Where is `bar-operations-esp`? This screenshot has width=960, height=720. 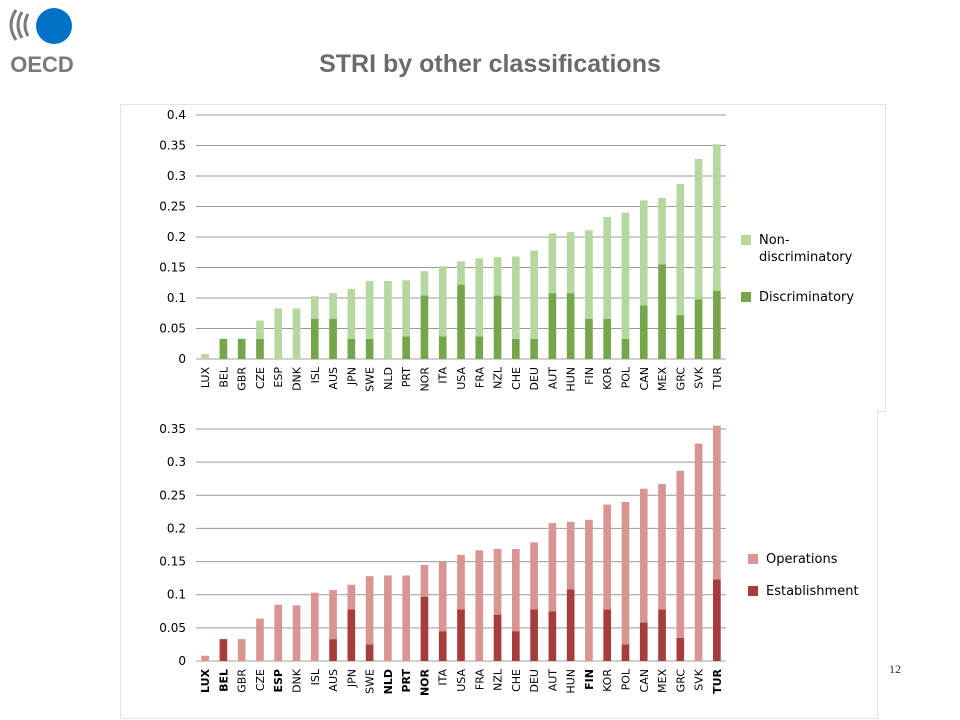 bar-operations-esp is located at coordinates (278, 632).